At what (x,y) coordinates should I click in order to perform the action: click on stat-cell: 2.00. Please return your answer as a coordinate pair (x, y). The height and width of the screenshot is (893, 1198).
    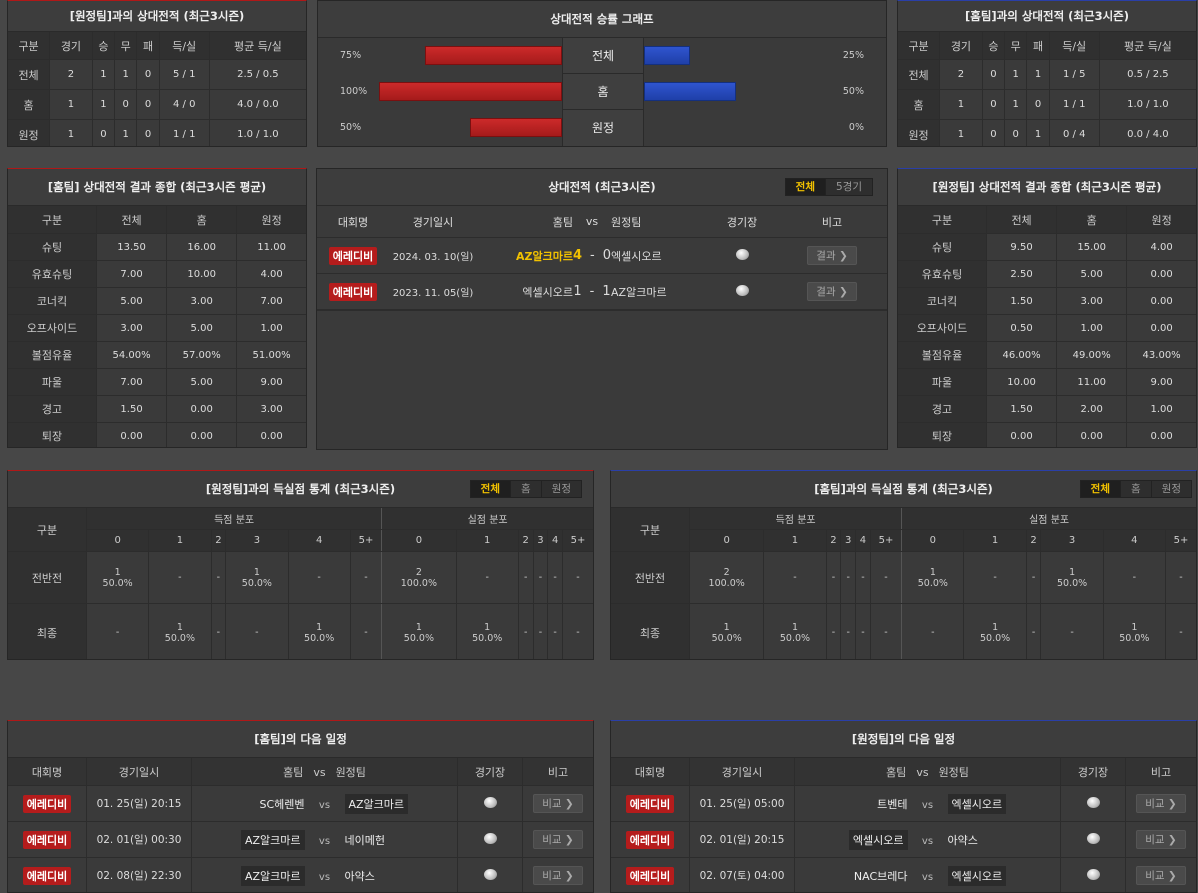
    Looking at the image, I should click on (1092, 409).